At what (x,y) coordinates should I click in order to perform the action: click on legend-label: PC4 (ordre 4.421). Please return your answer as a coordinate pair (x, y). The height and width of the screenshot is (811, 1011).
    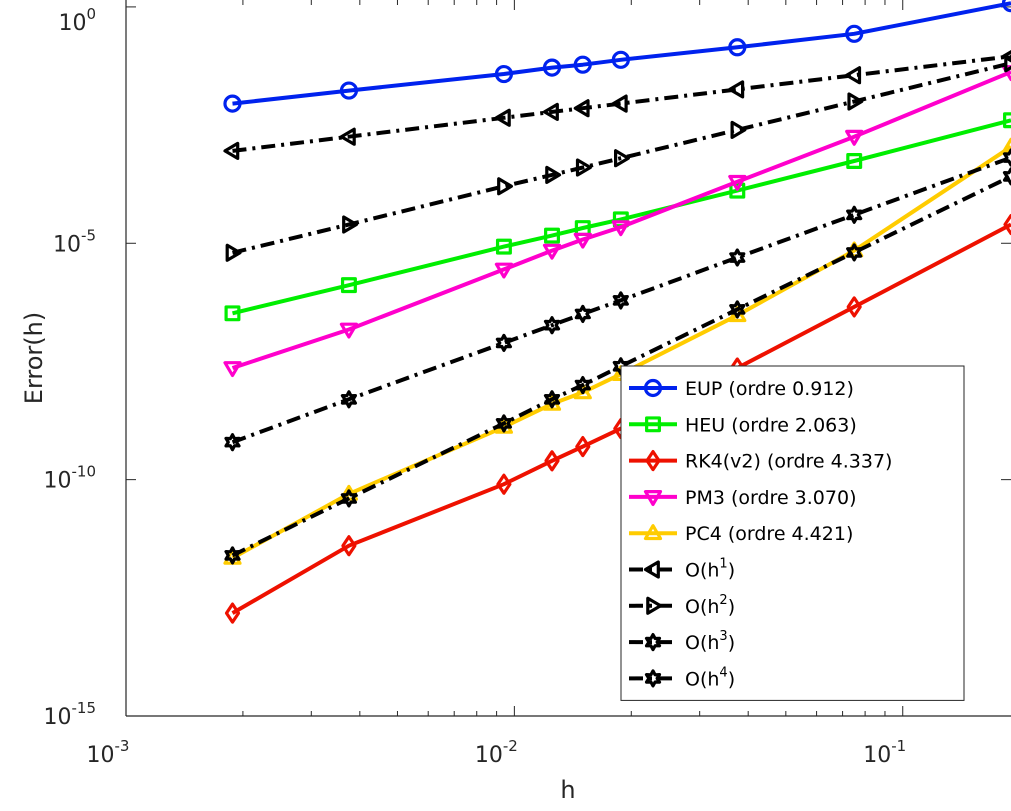
    Looking at the image, I should click on (769, 534).